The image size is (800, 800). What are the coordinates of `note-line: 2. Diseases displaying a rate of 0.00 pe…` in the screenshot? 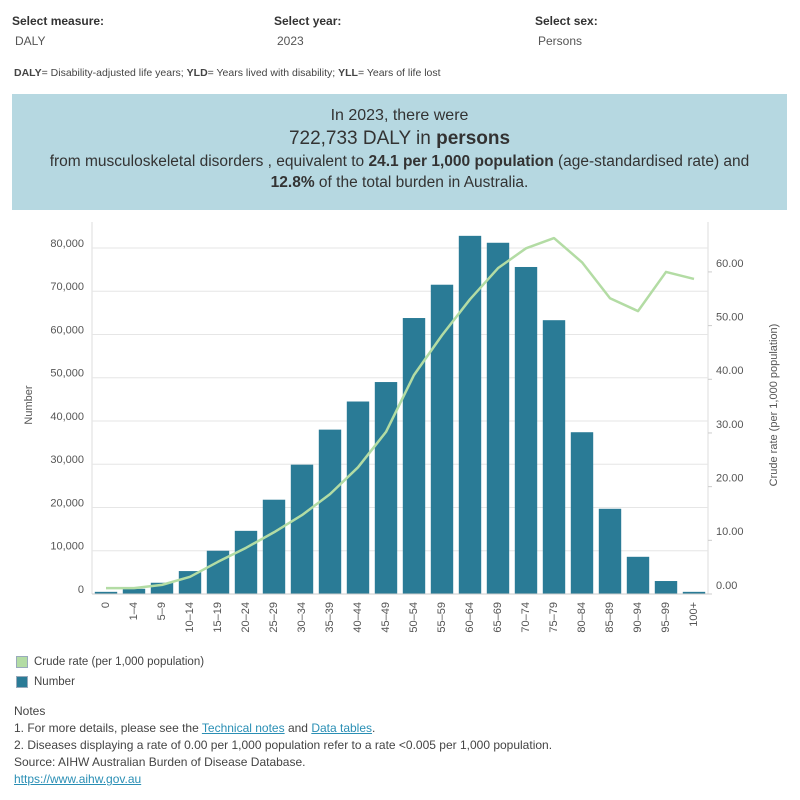 It's located at (283, 745).